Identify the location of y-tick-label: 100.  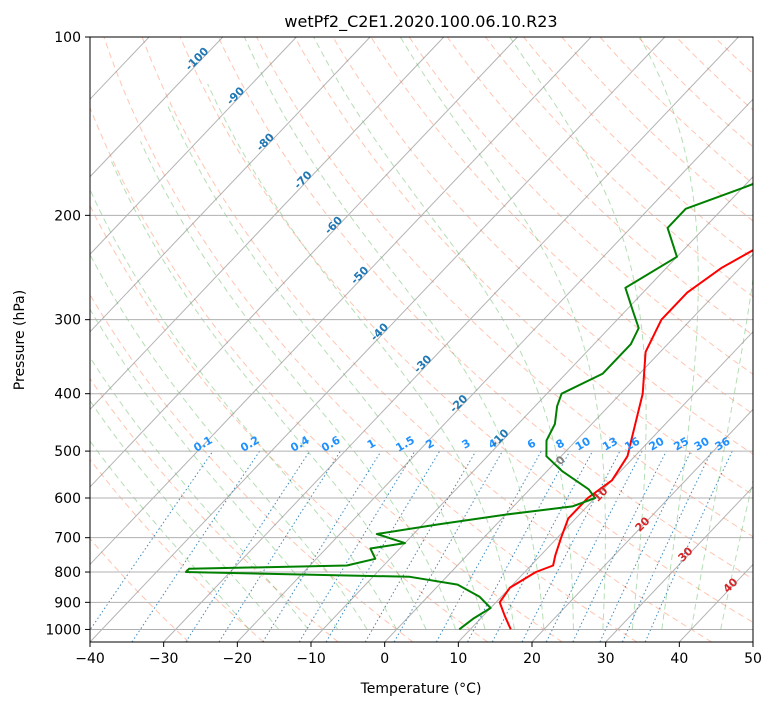
(67, 38).